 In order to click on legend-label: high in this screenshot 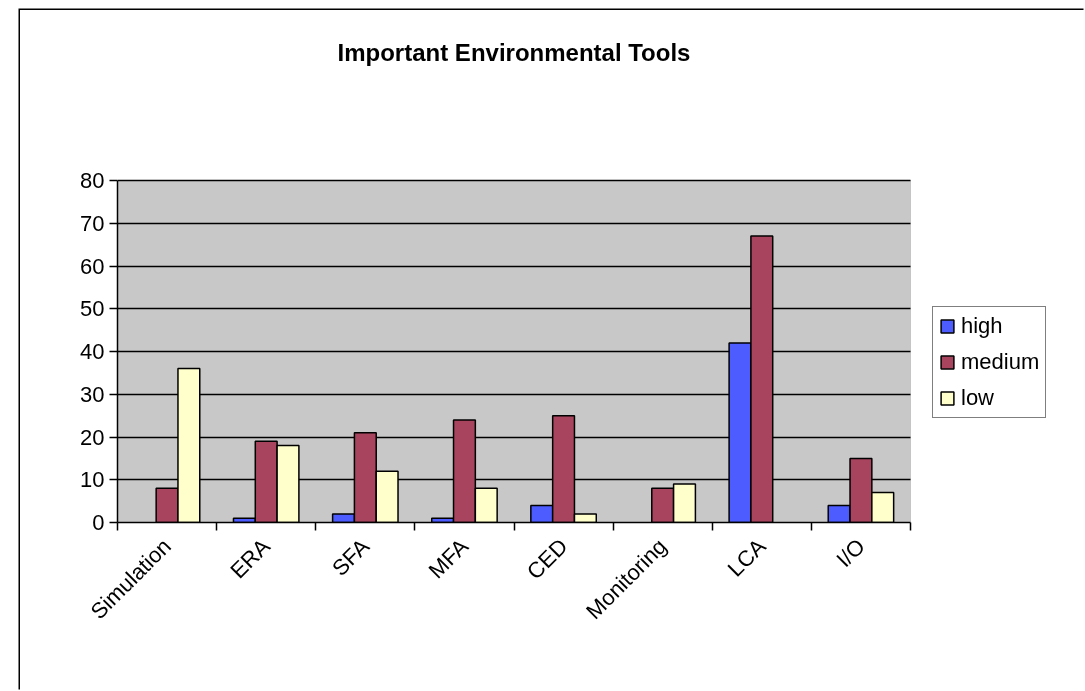, I will do `click(982, 326)`.